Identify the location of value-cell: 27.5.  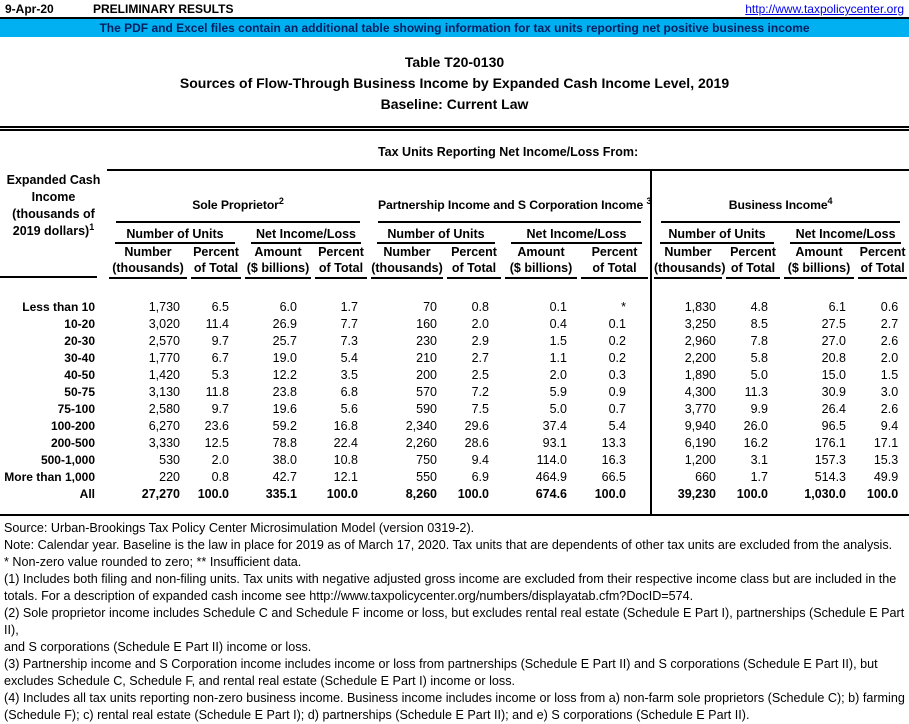
(833, 324).